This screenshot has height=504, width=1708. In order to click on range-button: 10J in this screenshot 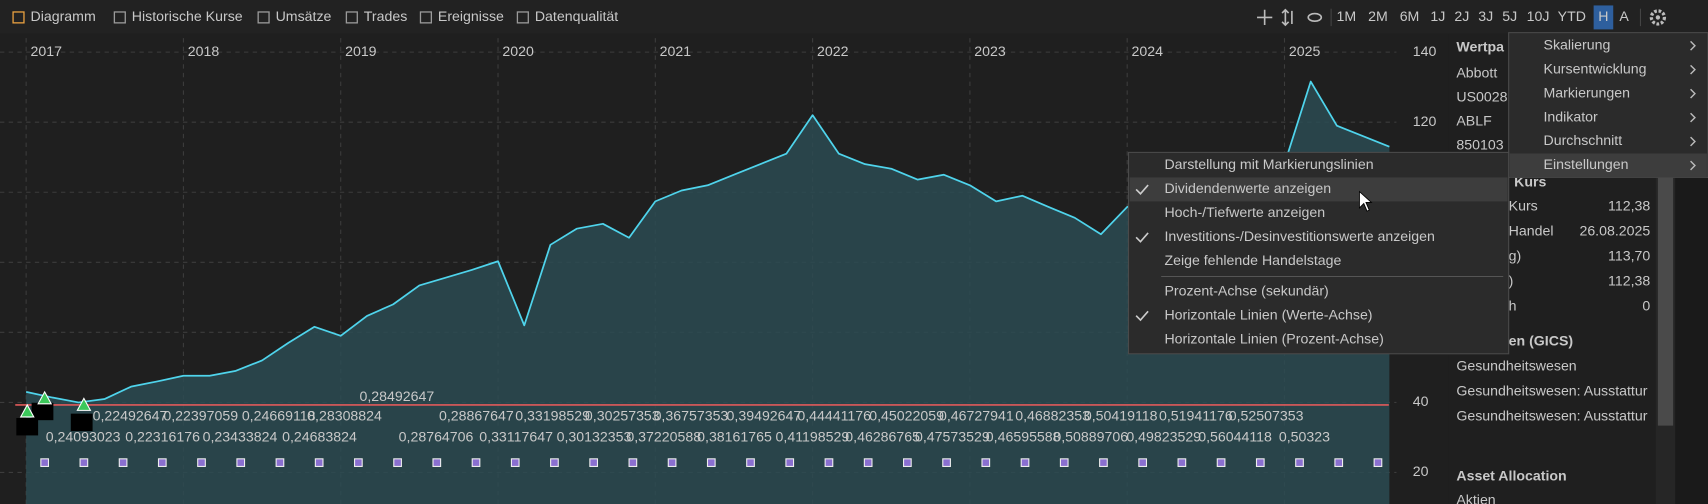, I will do `click(1538, 16)`.